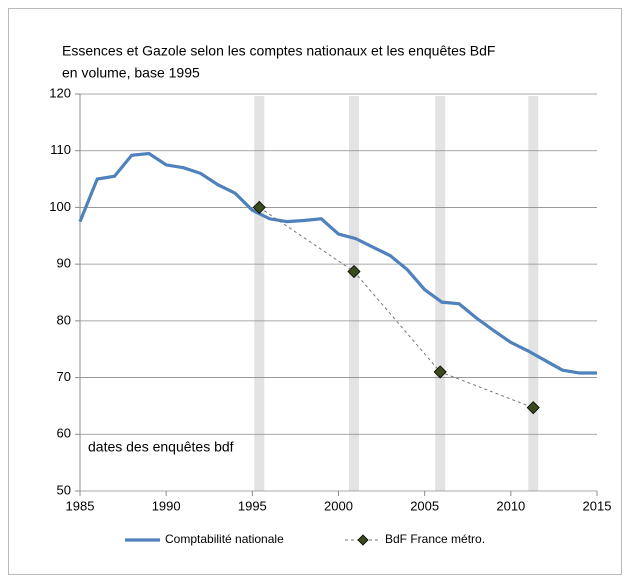  What do you see at coordinates (64, 263) in the screenshot?
I see `y-tick-label: 90` at bounding box center [64, 263].